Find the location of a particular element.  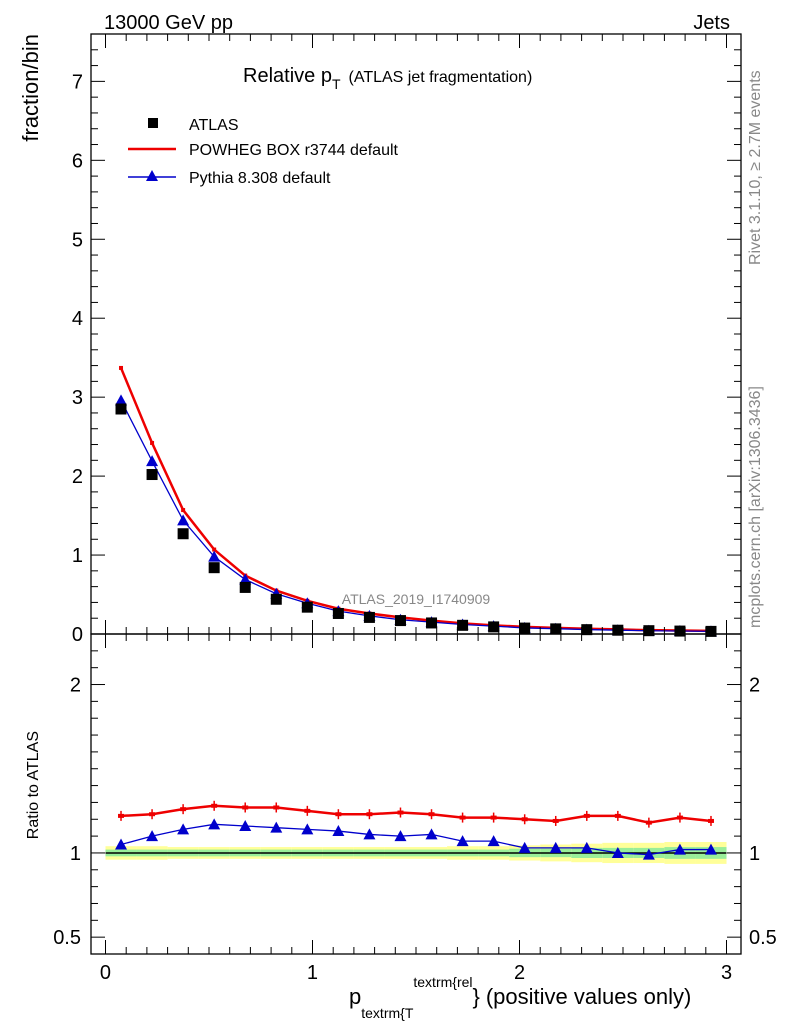

ratio-line-pythia is located at coordinates (415, 839).